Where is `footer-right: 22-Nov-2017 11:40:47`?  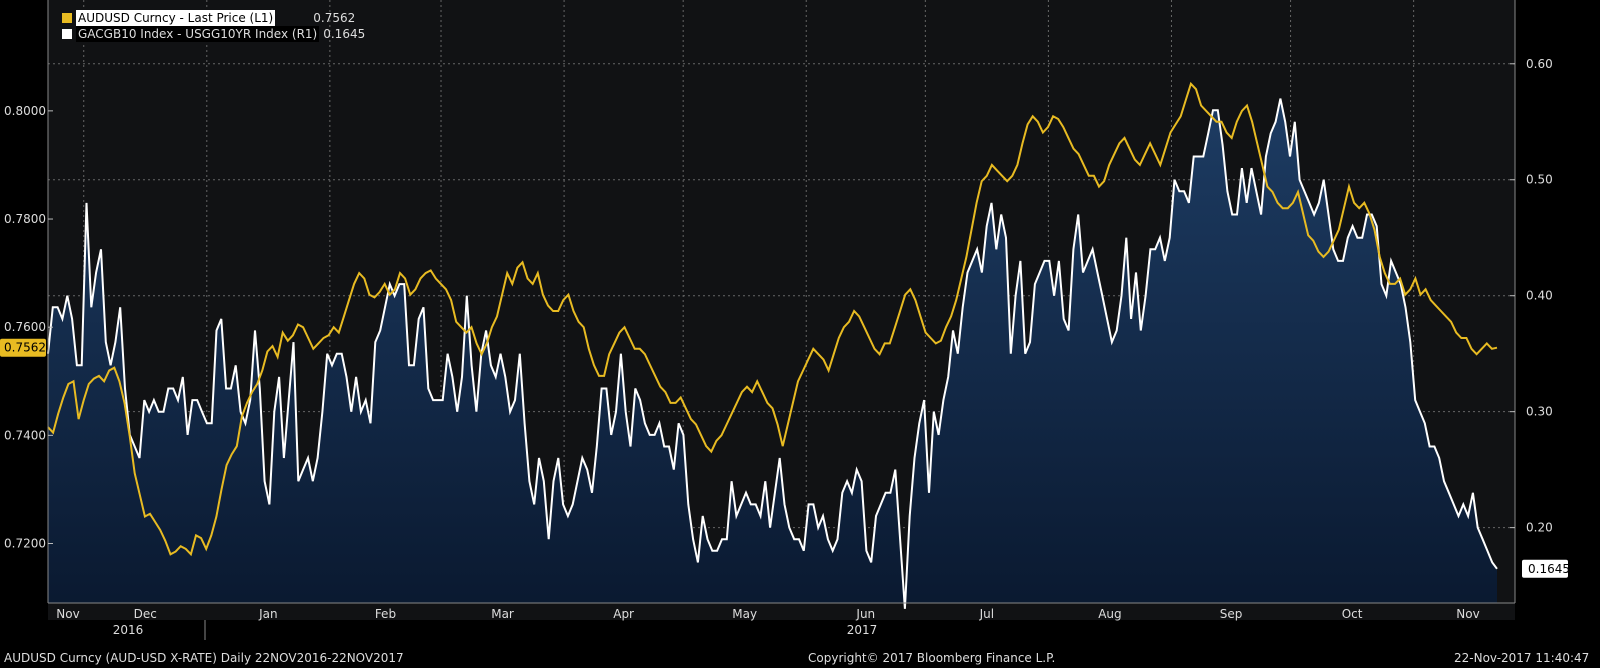 footer-right: 22-Nov-2017 11:40:47 is located at coordinates (1522, 658).